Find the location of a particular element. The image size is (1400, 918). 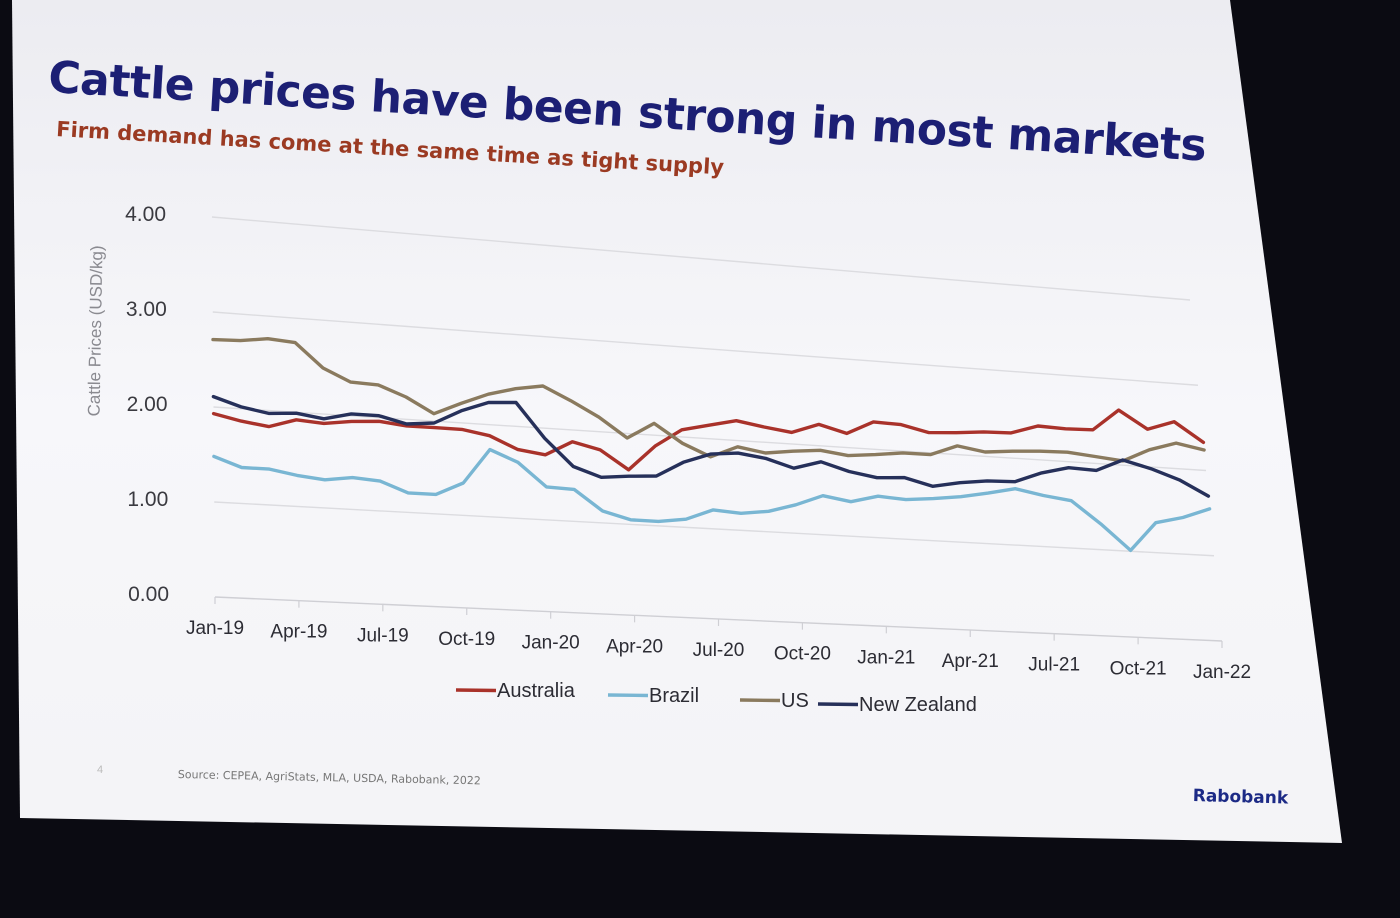

x-tick-label: Apr-19 is located at coordinates (298, 632).